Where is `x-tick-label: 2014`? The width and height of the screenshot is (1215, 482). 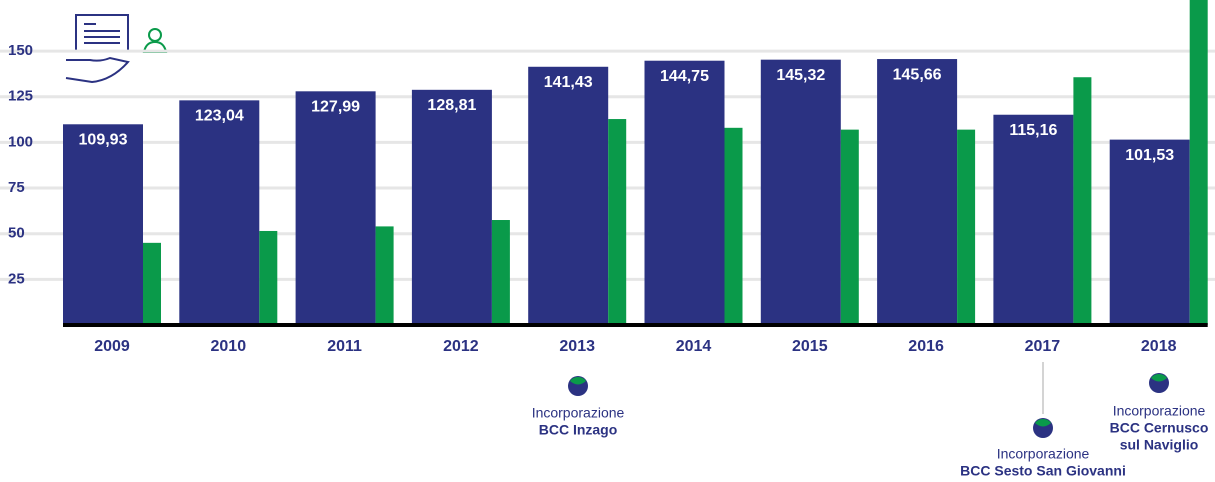
x-tick-label: 2014 is located at coordinates (694, 346).